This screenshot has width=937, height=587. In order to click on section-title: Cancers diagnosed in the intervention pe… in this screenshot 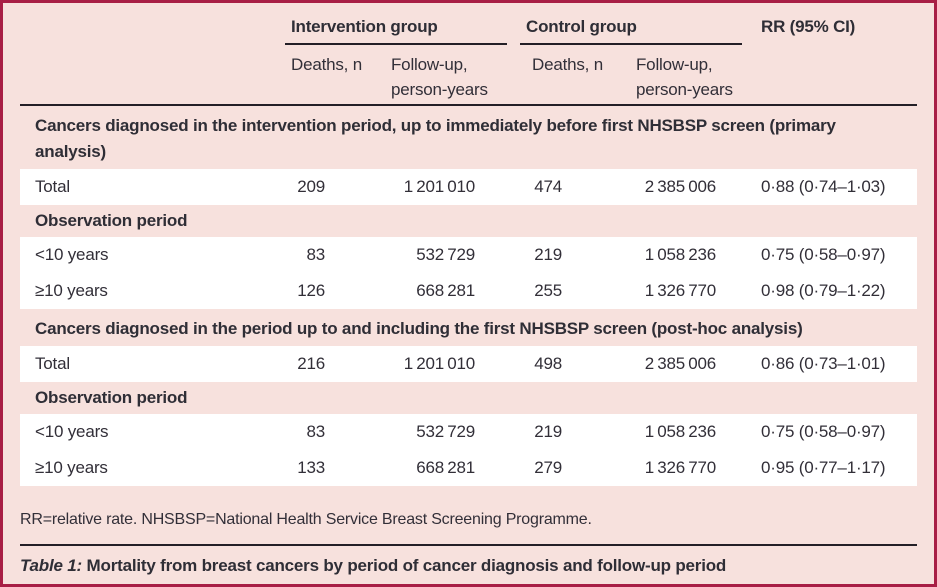, I will do `click(435, 138)`.